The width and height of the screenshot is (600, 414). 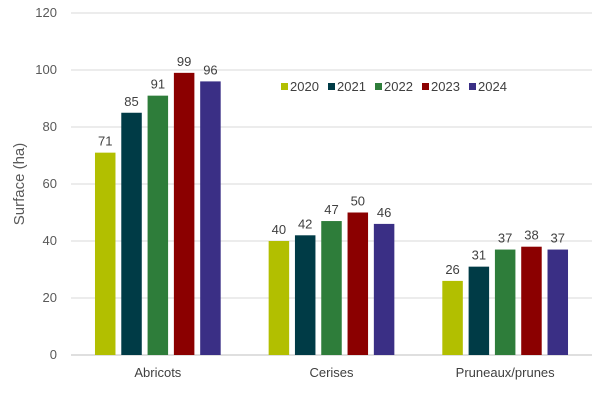 I want to click on legend-swatch-2023, so click(x=425, y=86).